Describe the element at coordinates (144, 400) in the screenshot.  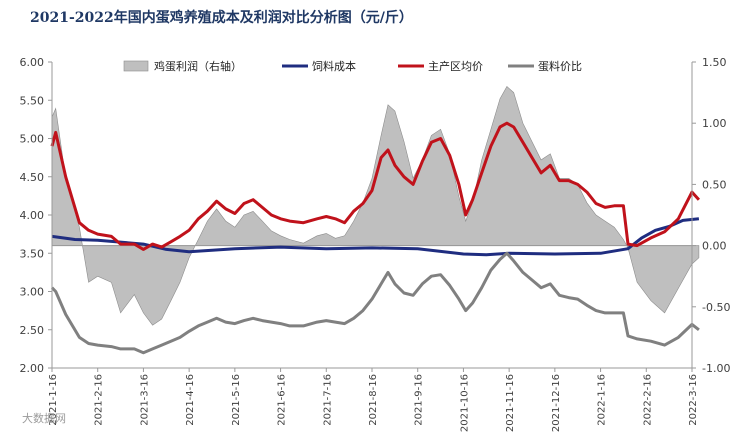
I see `x-tick-label: 2021-3-16` at that location.